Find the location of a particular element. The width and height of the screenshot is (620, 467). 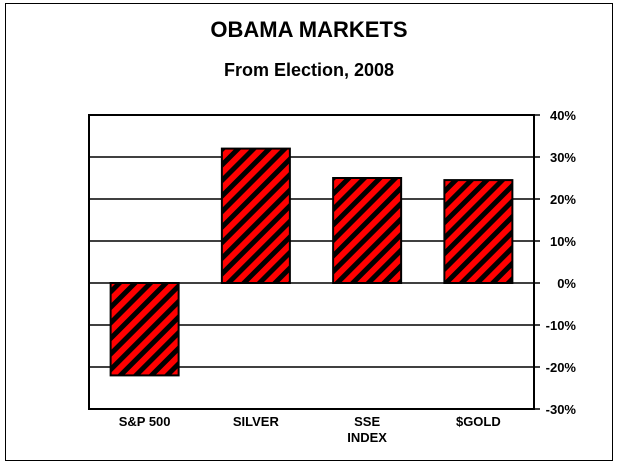

x-tick-label: $GOLD is located at coordinates (478, 421).